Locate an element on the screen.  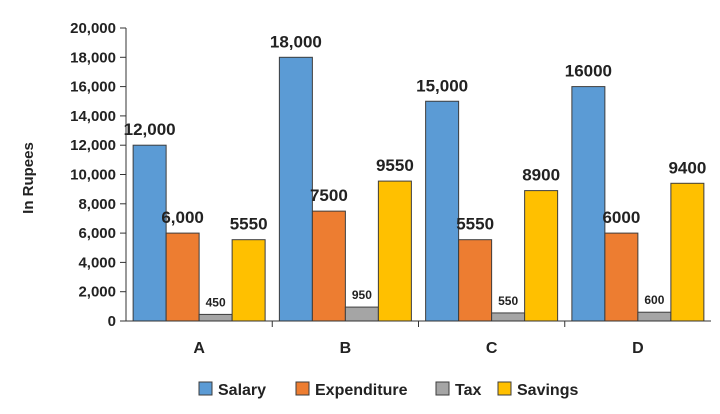
legend-swatch-salary is located at coordinates (205, 388).